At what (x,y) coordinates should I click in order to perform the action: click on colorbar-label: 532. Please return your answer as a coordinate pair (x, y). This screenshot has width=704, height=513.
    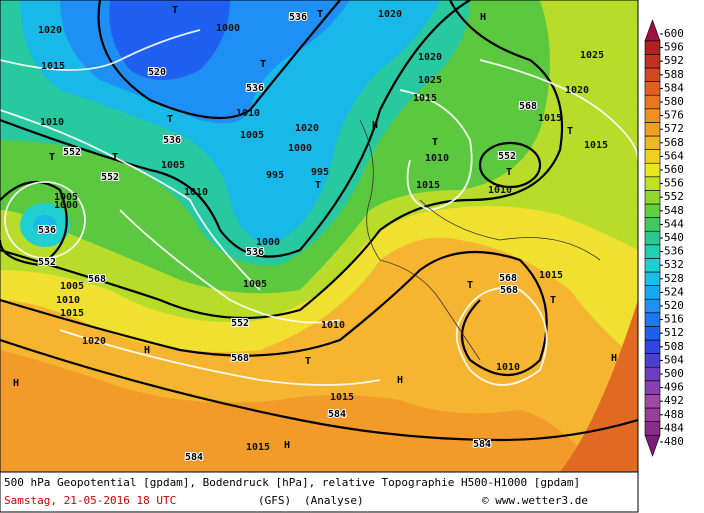
    Looking at the image, I should click on (674, 264).